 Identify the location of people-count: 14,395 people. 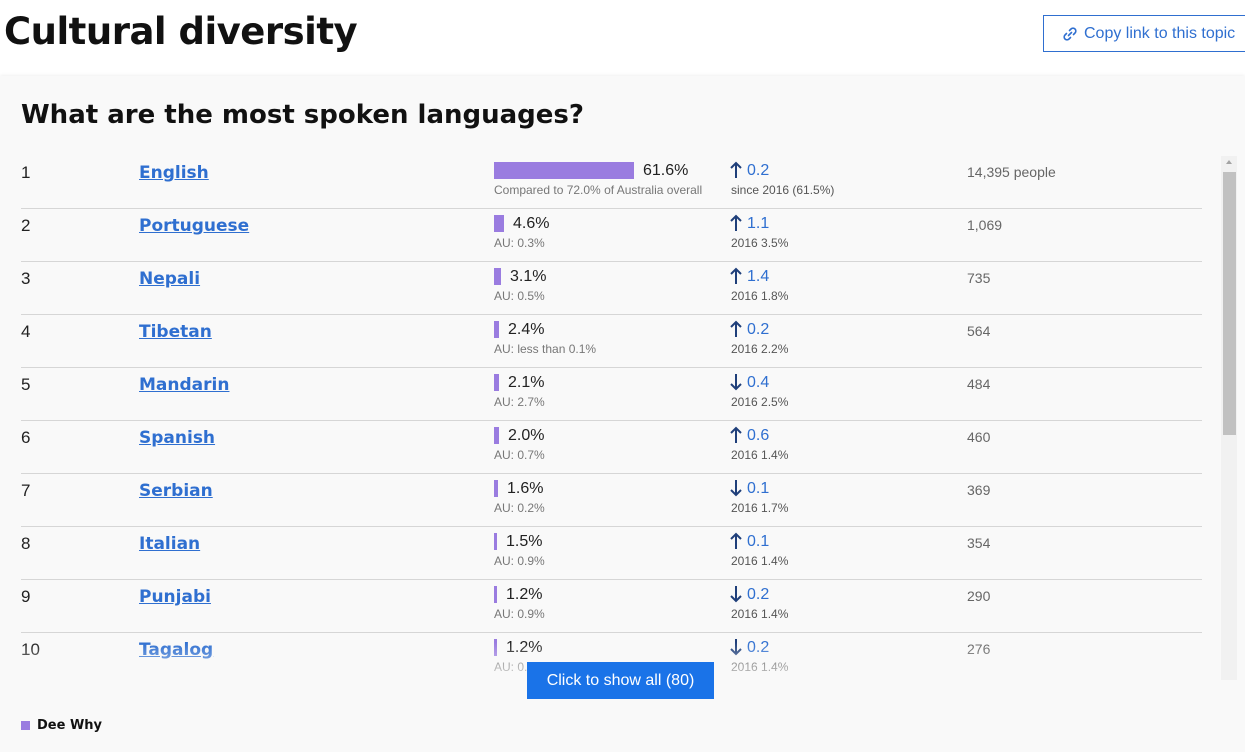
(1011, 172).